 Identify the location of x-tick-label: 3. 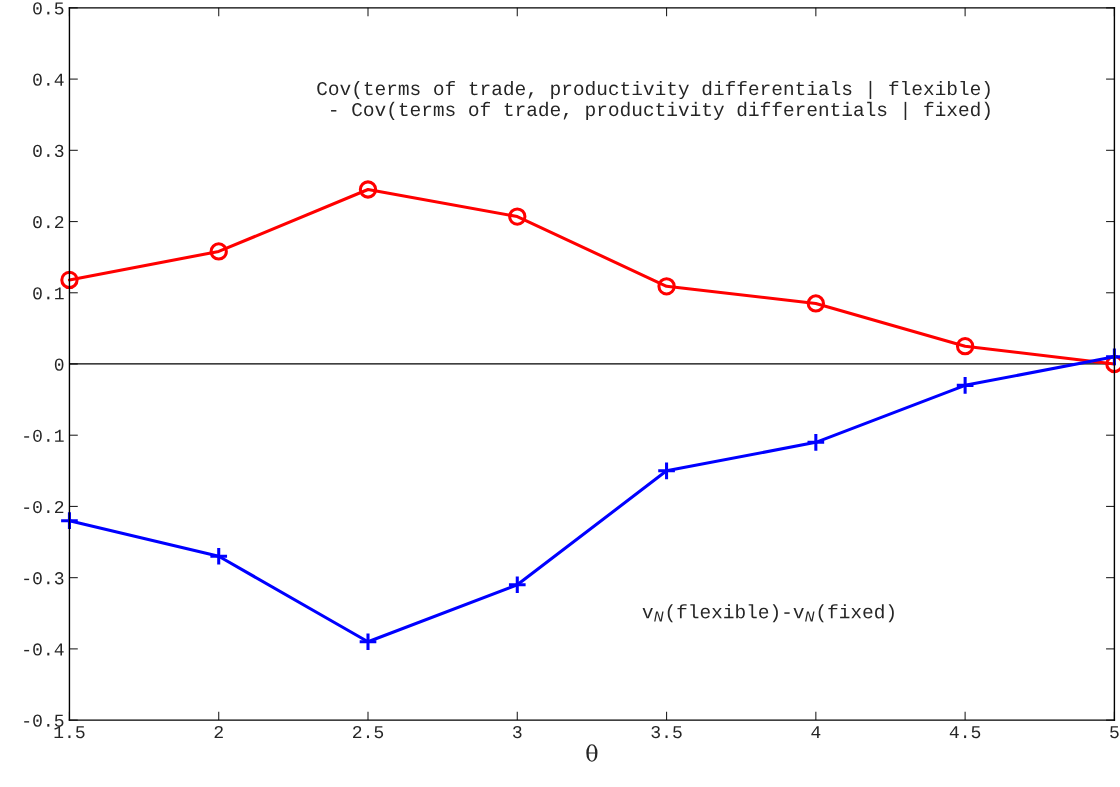
(517, 732).